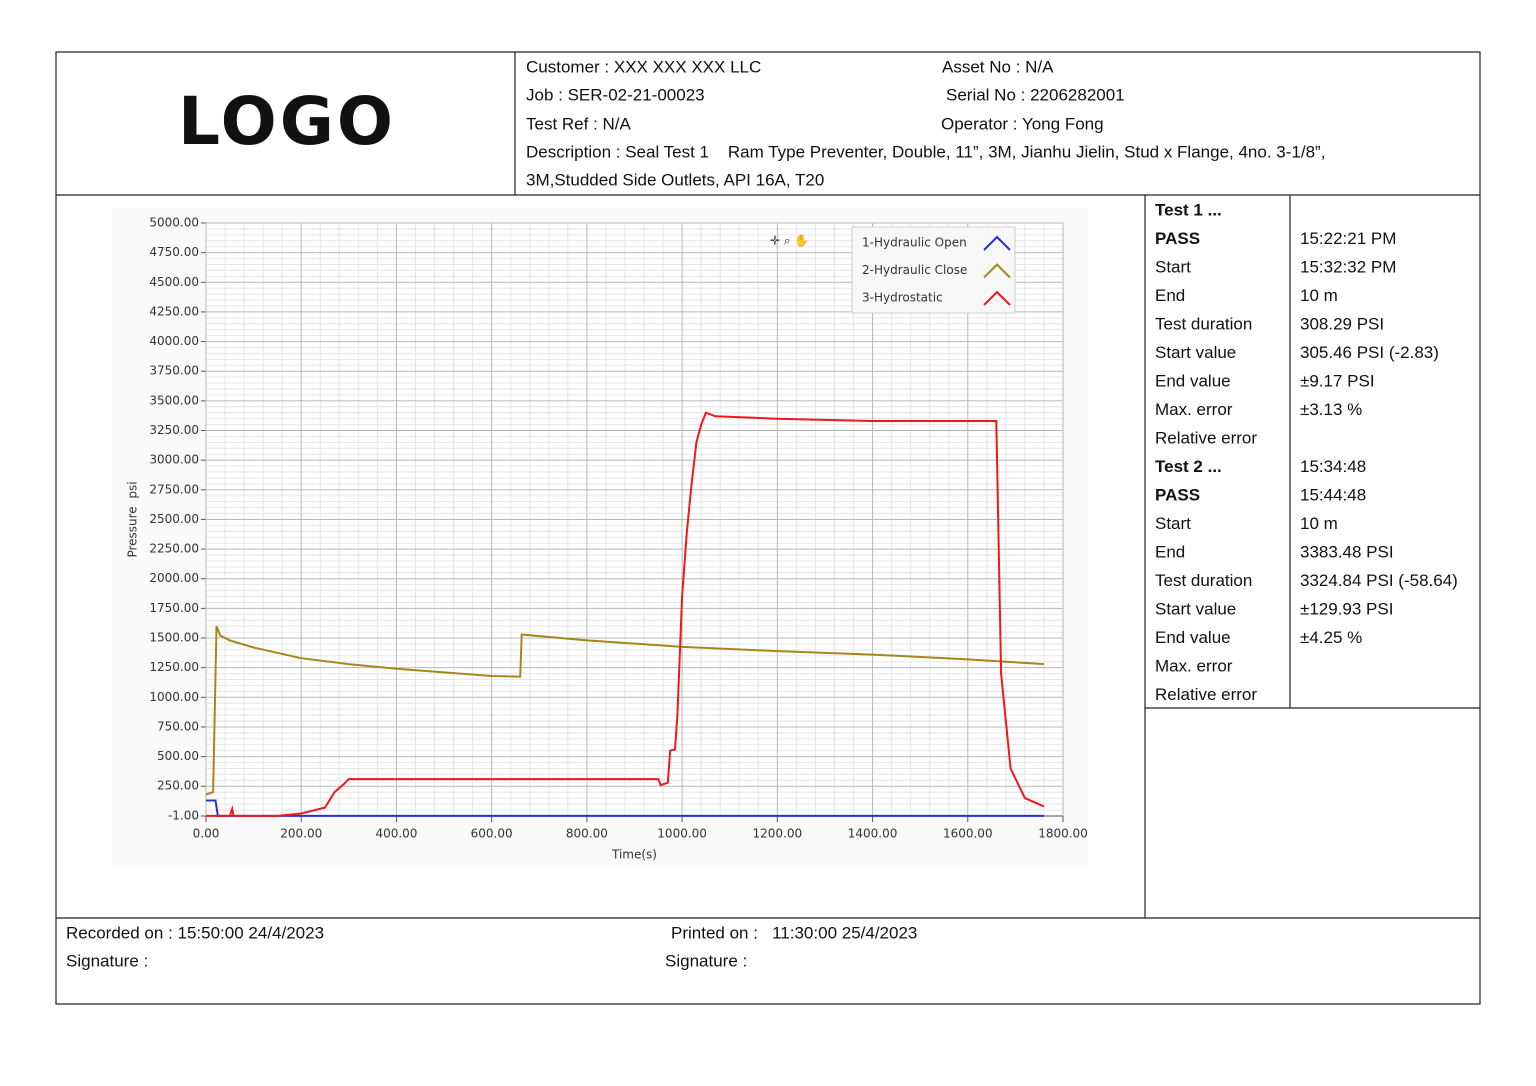 This screenshot has width=1536, height=1086. Describe the element at coordinates (174, 371) in the screenshot. I see `y-tick-label: 3750.00` at that location.